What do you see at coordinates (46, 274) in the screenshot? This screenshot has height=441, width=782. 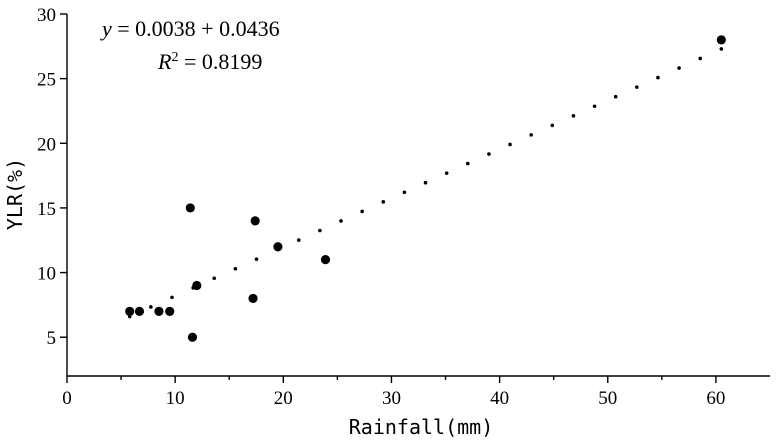 I see `y-tick-label: 10` at bounding box center [46, 274].